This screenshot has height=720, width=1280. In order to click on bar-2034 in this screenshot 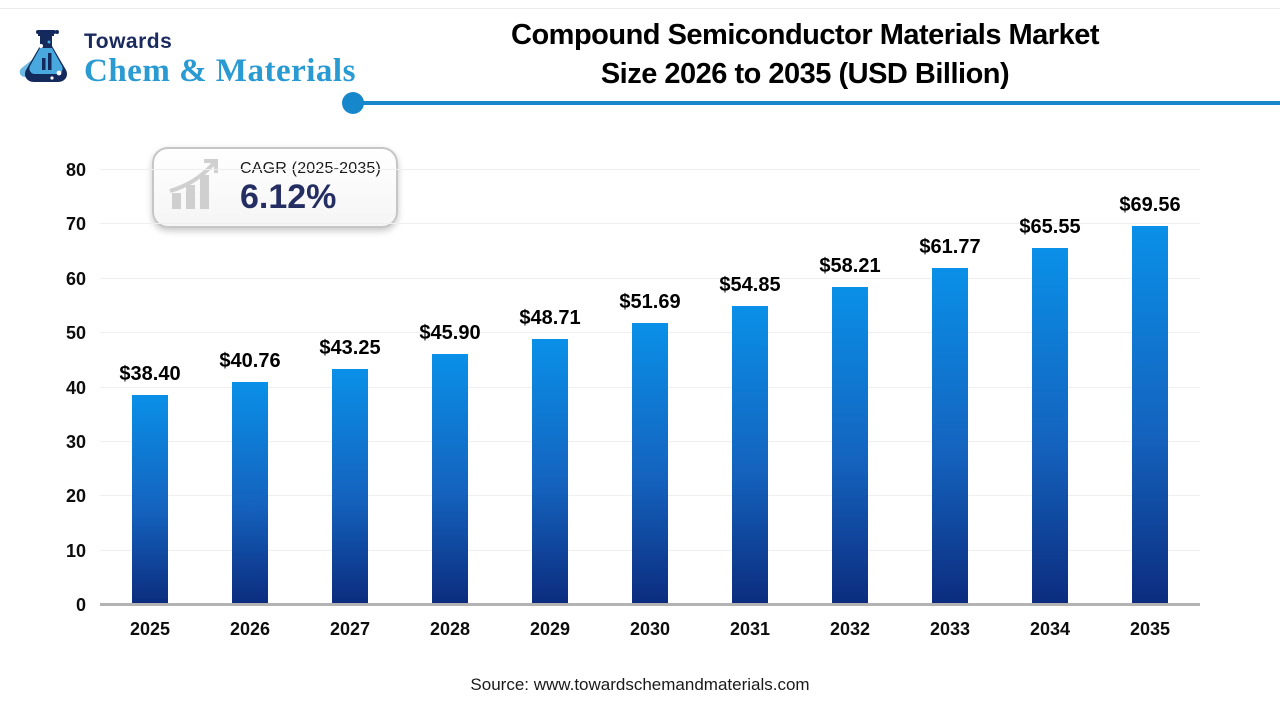, I will do `click(1050, 425)`.